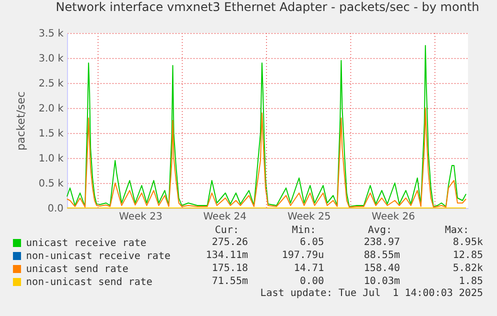 This screenshot has width=497, height=316. Describe the element at coordinates (226, 230) in the screenshot. I see `text: Cur:` at that location.